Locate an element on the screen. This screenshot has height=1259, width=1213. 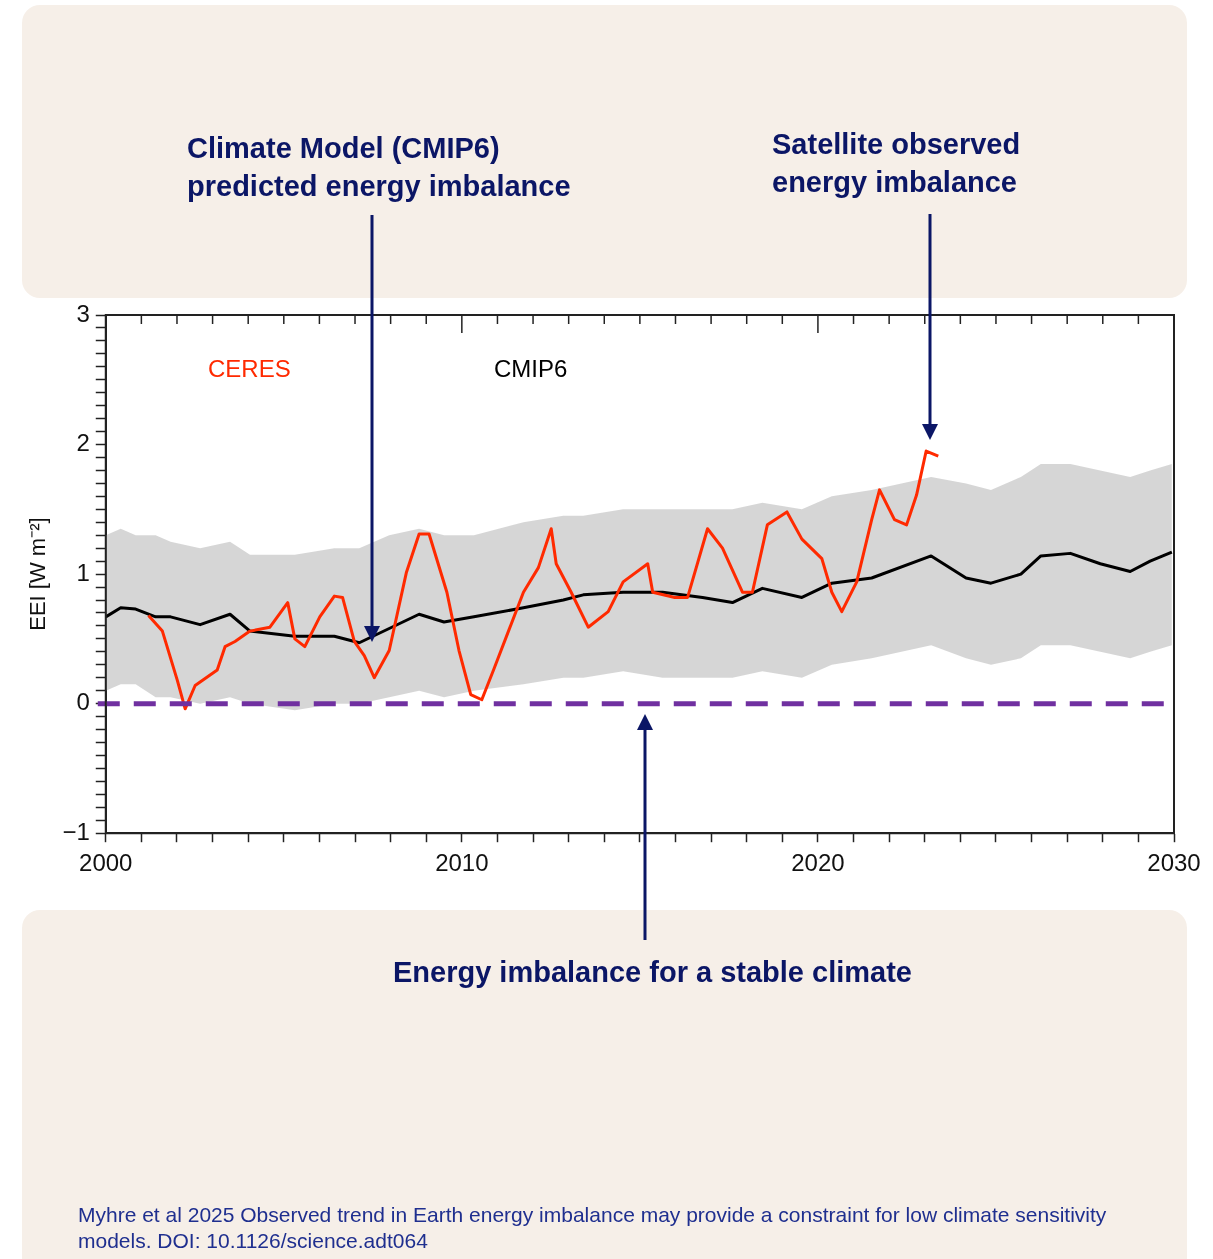
text: Energy imbalance for a stable climate is located at coordinates (652, 972).